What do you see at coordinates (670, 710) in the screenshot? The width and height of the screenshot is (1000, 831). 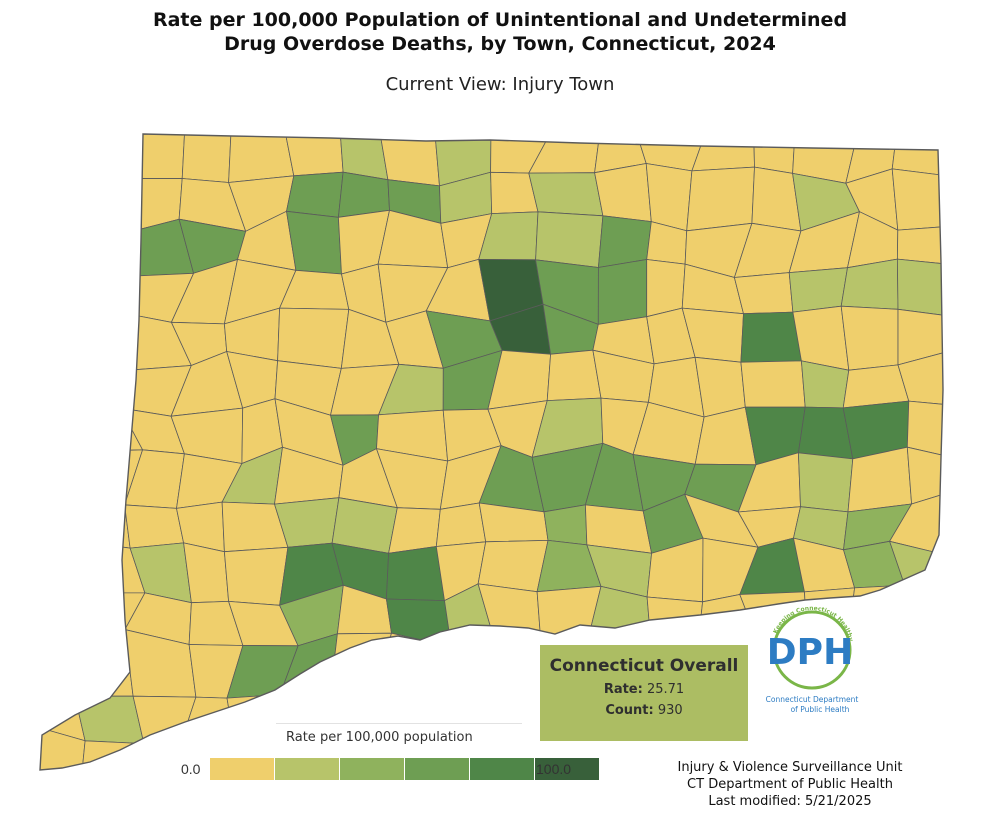 I see `overall-count-value: 930` at bounding box center [670, 710].